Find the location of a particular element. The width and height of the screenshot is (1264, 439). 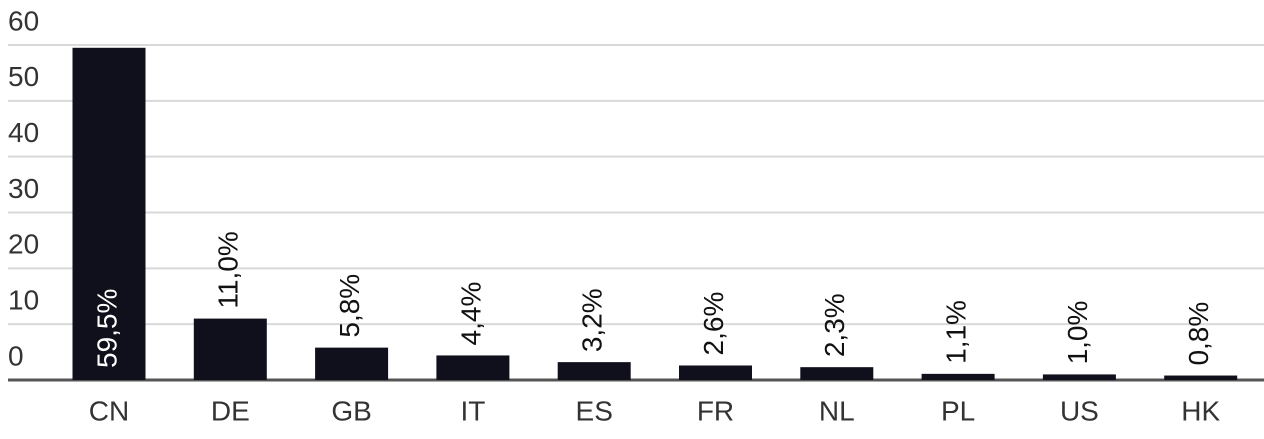

x-tick-label: FR is located at coordinates (715, 410).